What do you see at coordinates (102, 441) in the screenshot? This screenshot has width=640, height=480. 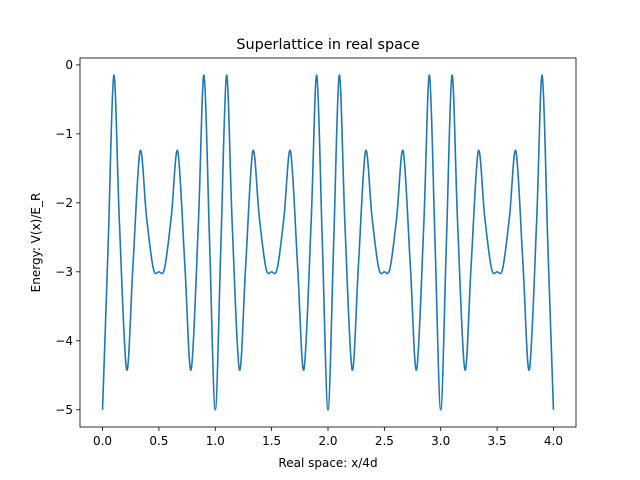 I see `x-tick-label: 0.0` at bounding box center [102, 441].